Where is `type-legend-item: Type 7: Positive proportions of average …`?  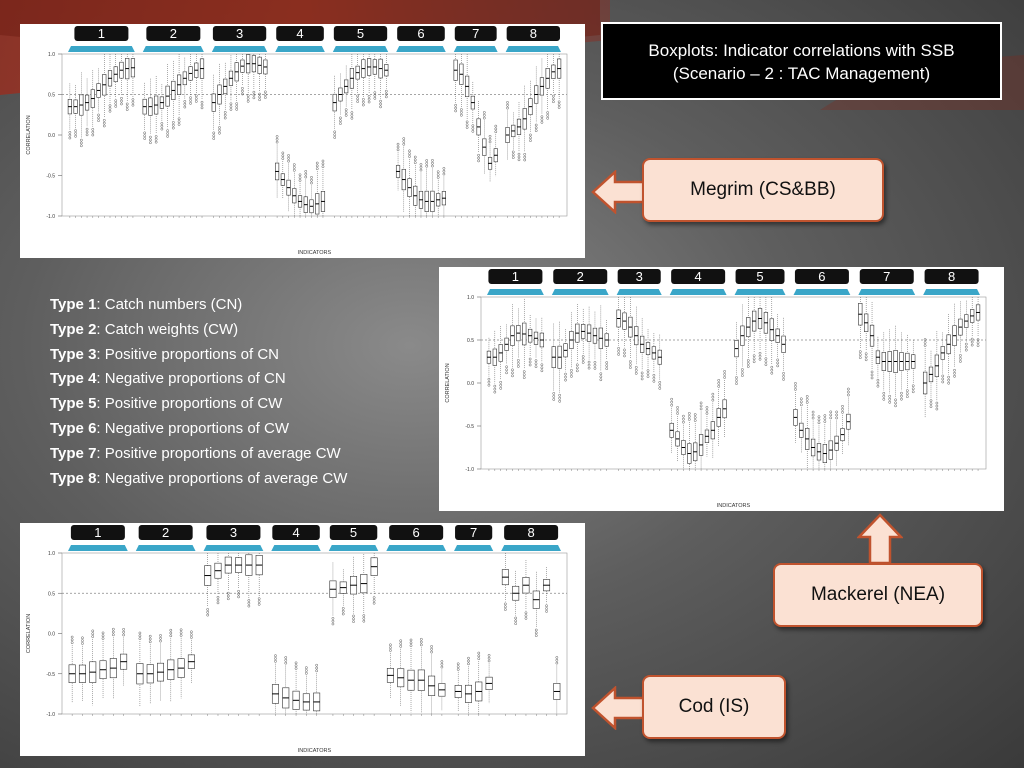 type-legend-item: Type 7: Positive proportions of average … is located at coordinates (198, 454).